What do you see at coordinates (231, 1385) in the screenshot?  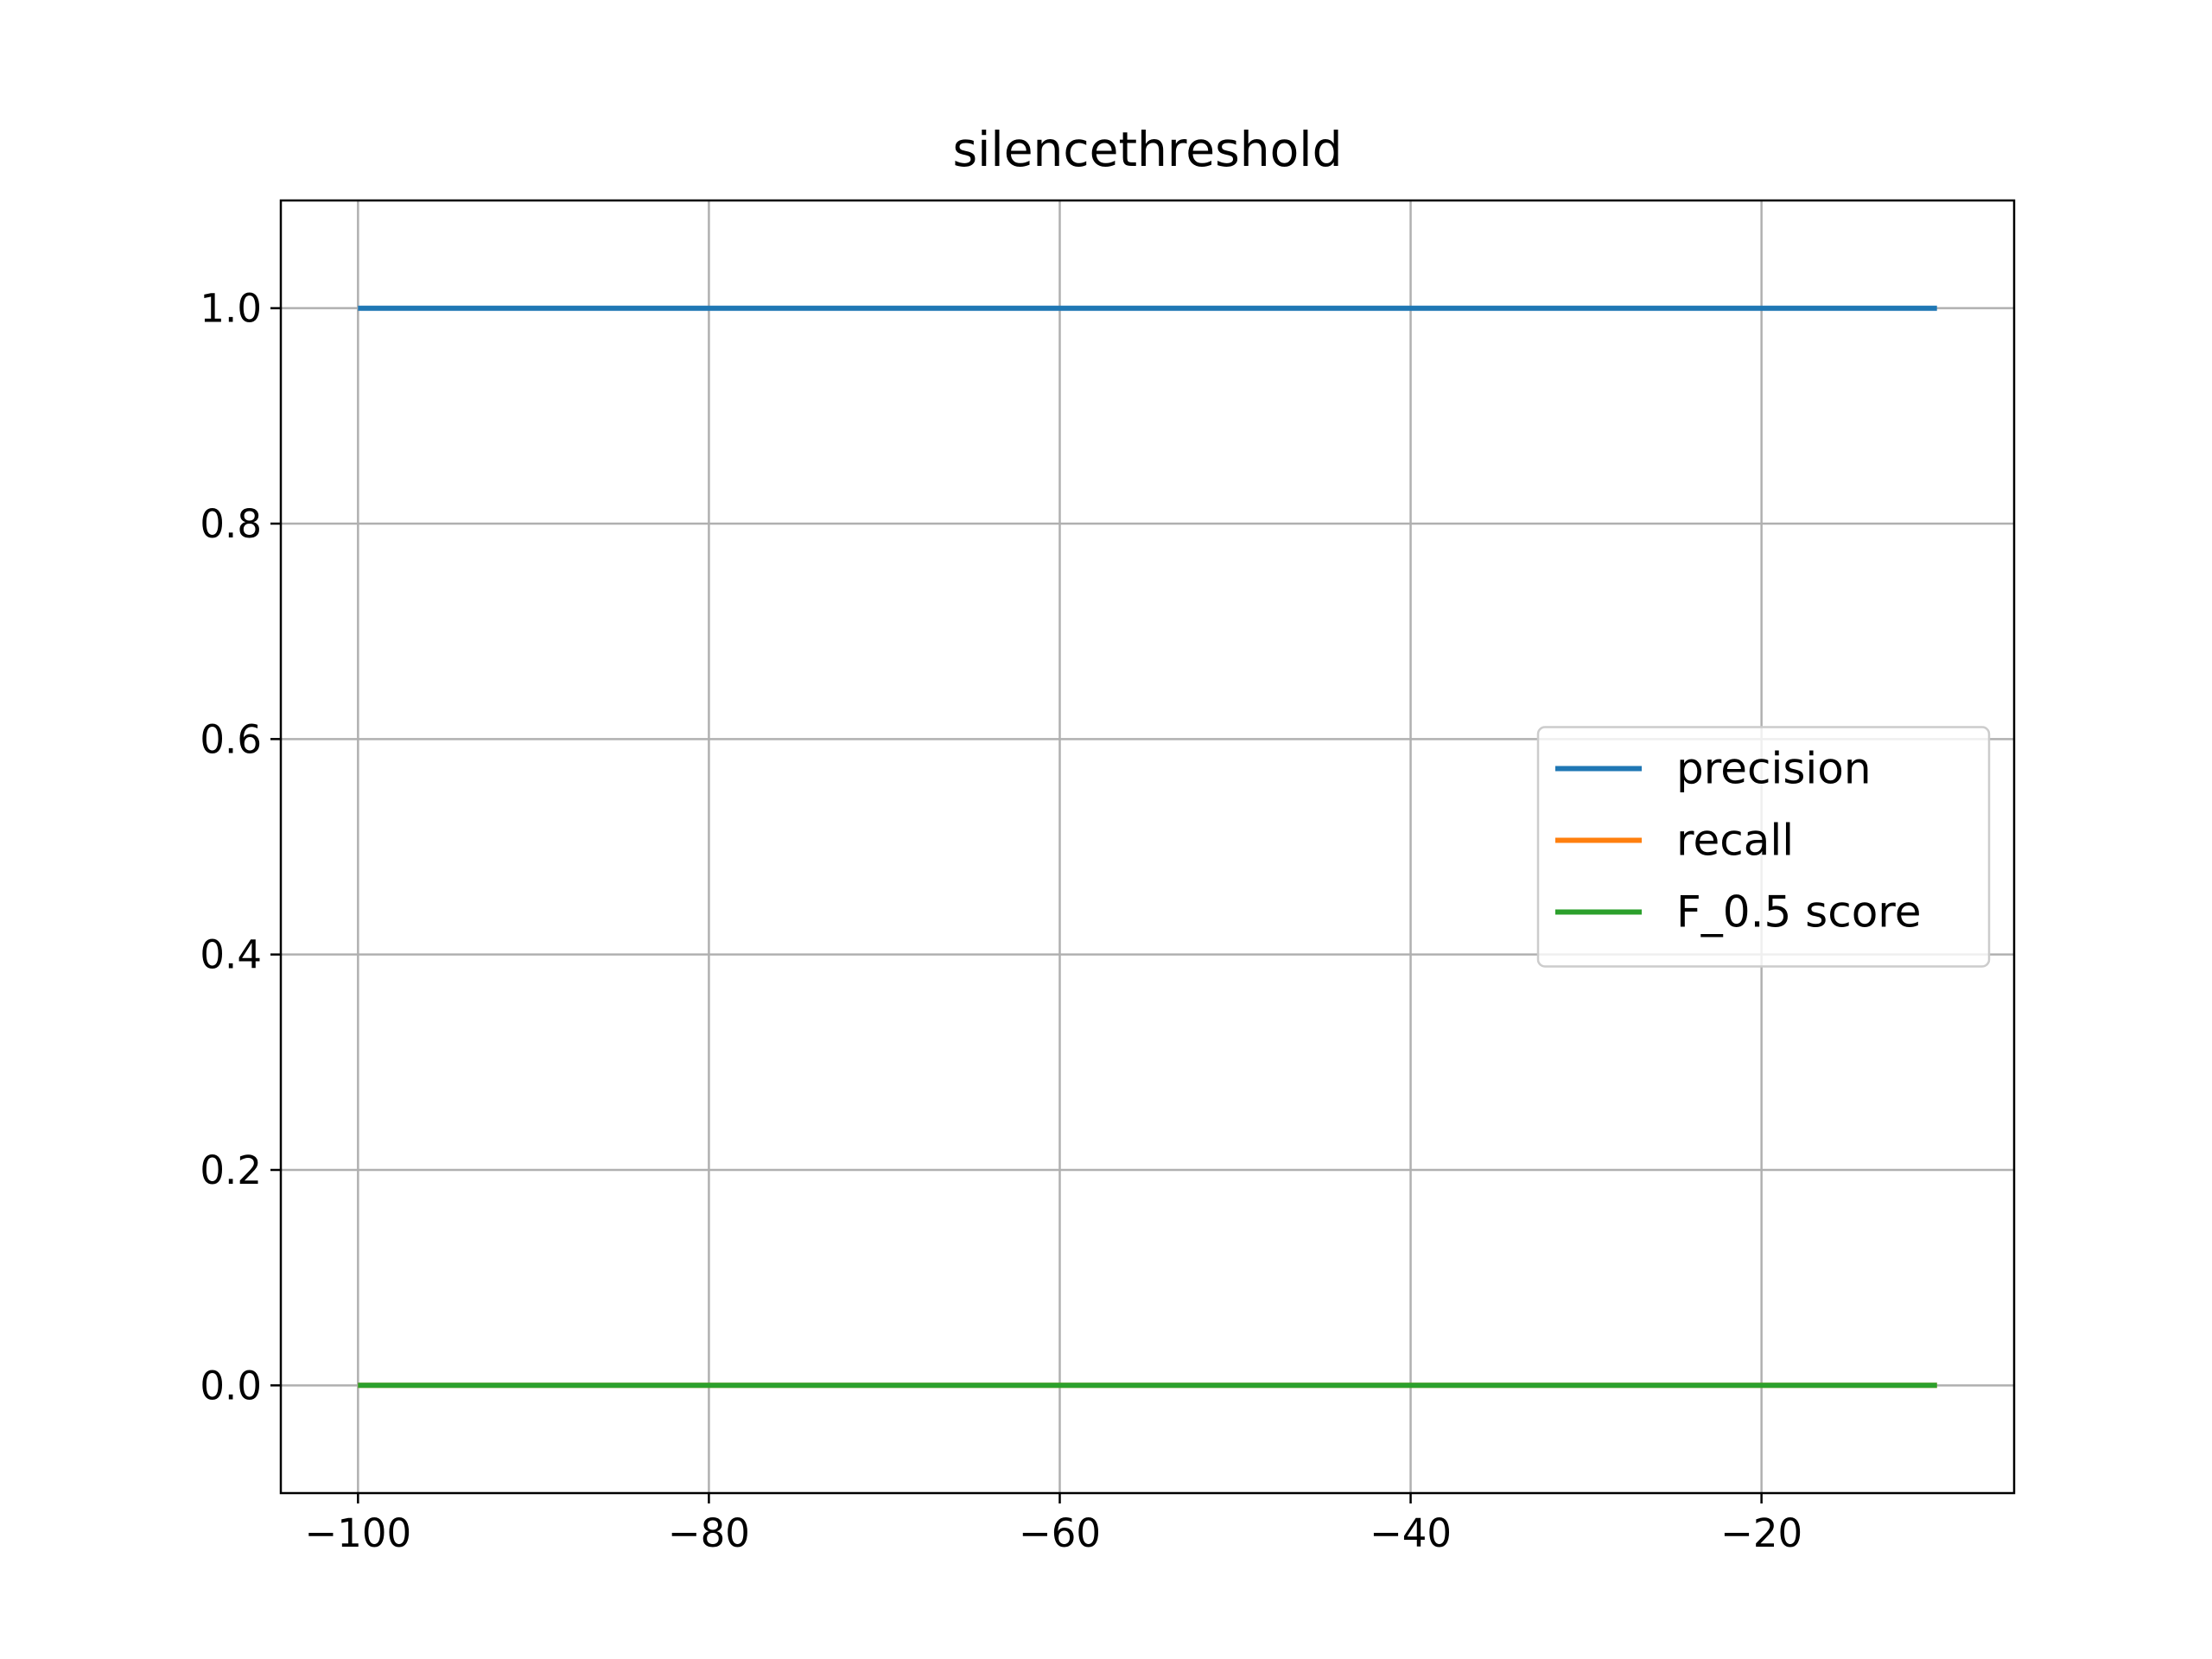 I see `y-tick-label: 0.0` at bounding box center [231, 1385].